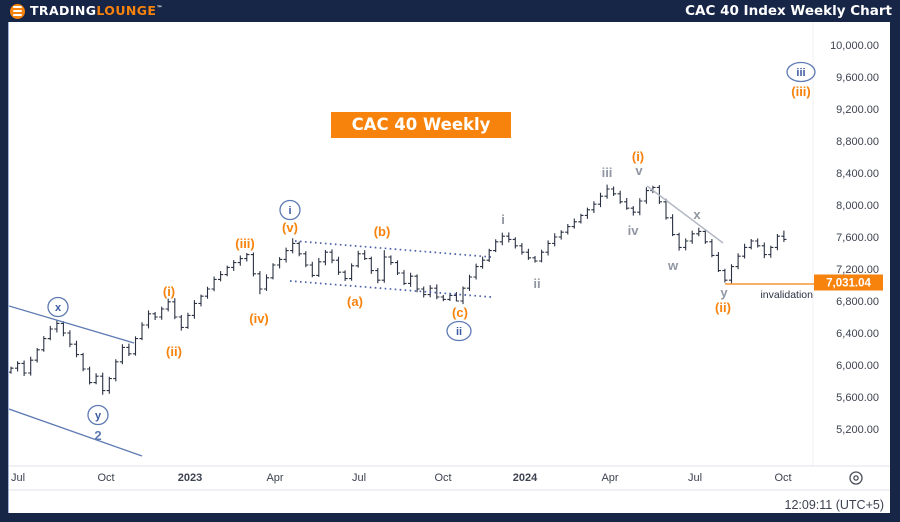 This screenshot has width=900, height=522. I want to click on wave-label-gray: iii, so click(607, 172).